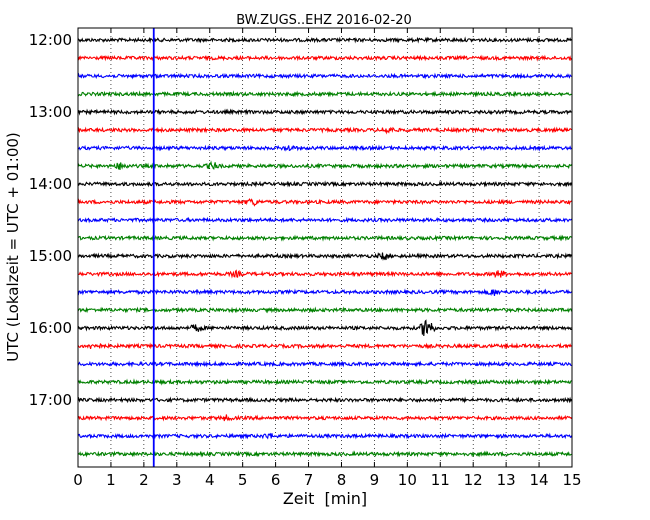 Image resolution: width=650 pixels, height=520 pixels. I want to click on x-axis-label: Zeit [min], so click(325, 498).